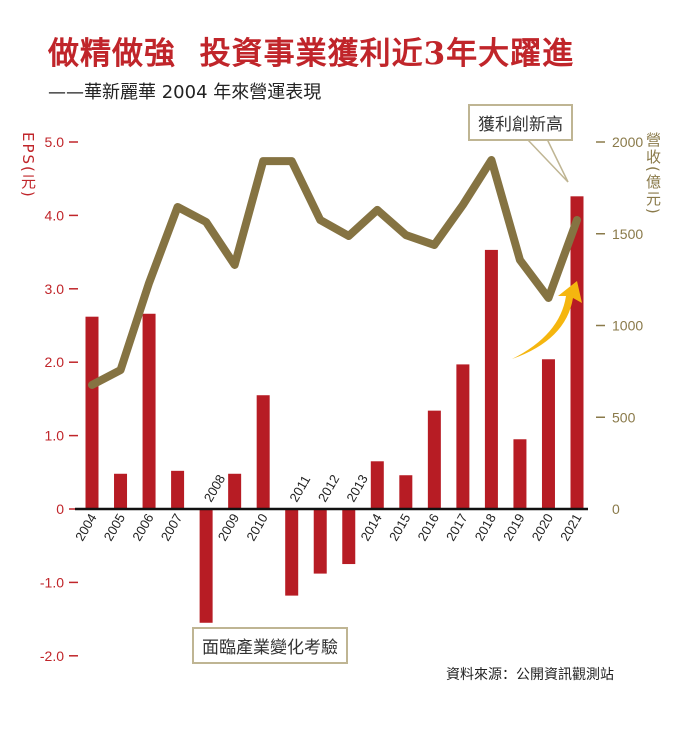 The height and width of the screenshot is (737, 700). I want to click on callout-industry-challenge: 面臨產業變化考驗, so click(270, 645).